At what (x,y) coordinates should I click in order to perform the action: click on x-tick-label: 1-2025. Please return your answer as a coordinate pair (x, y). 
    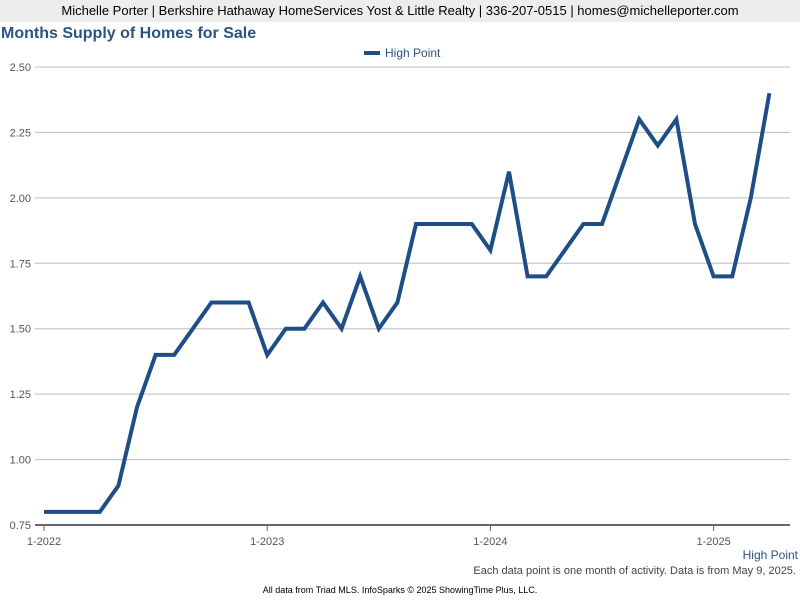
    Looking at the image, I should click on (713, 542).